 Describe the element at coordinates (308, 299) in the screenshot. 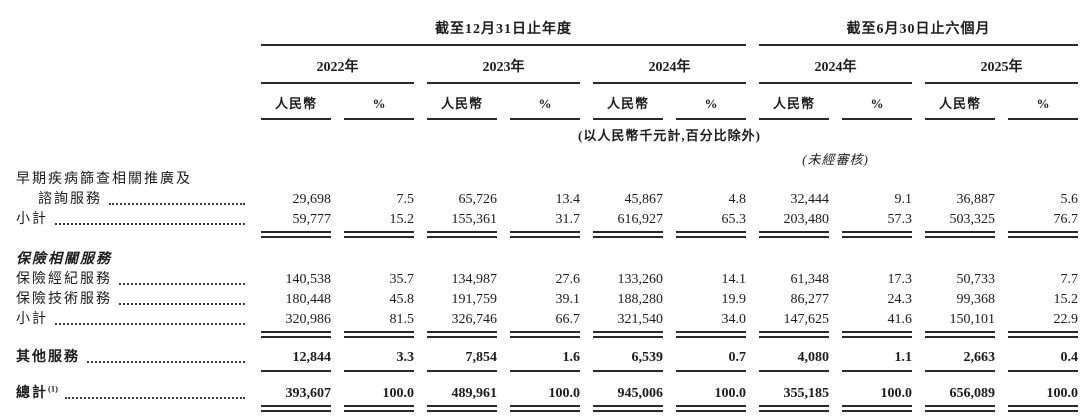

I see `data-cell: 180,448` at that location.